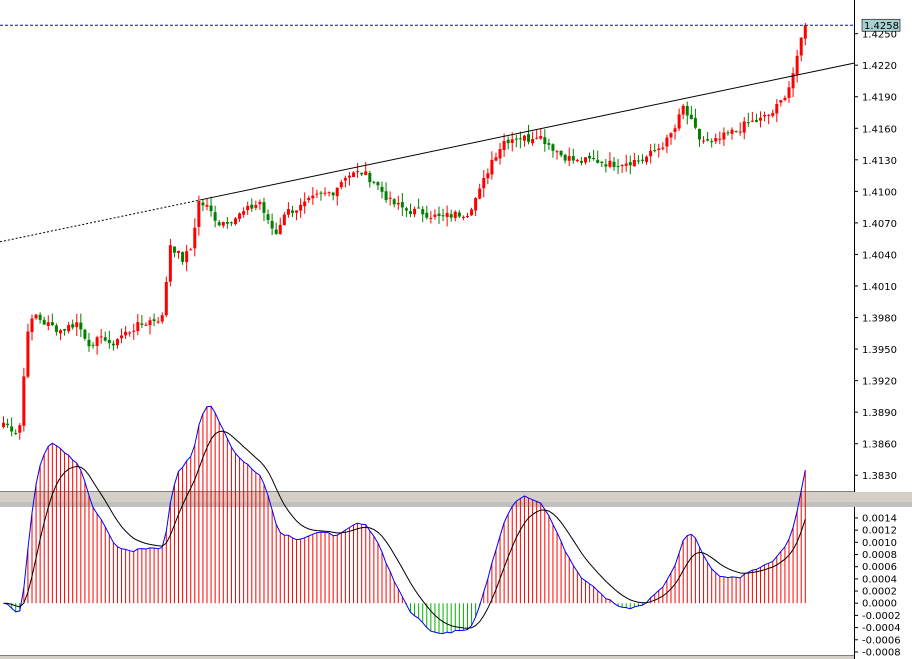 The width and height of the screenshot is (912, 659). Describe the element at coordinates (879, 531) in the screenshot. I see `macd-axis-tick-label: 0.0012` at that location.